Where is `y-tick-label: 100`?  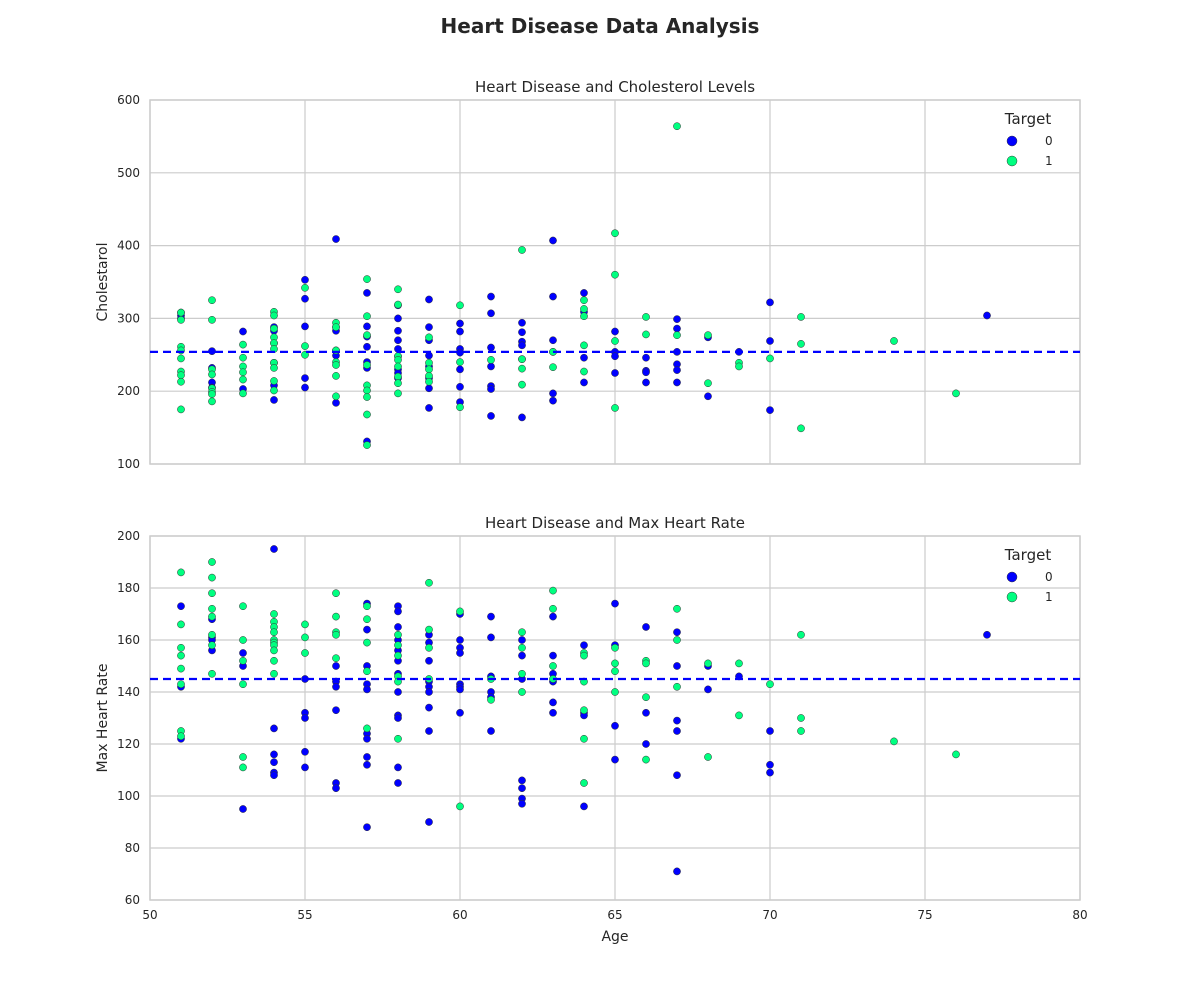
y-tick-label: 100 is located at coordinates (128, 796).